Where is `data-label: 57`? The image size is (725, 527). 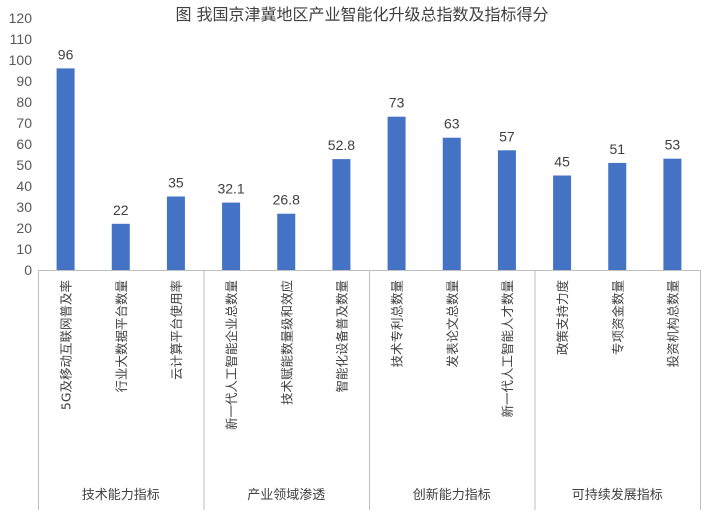
data-label: 57 is located at coordinates (507, 136).